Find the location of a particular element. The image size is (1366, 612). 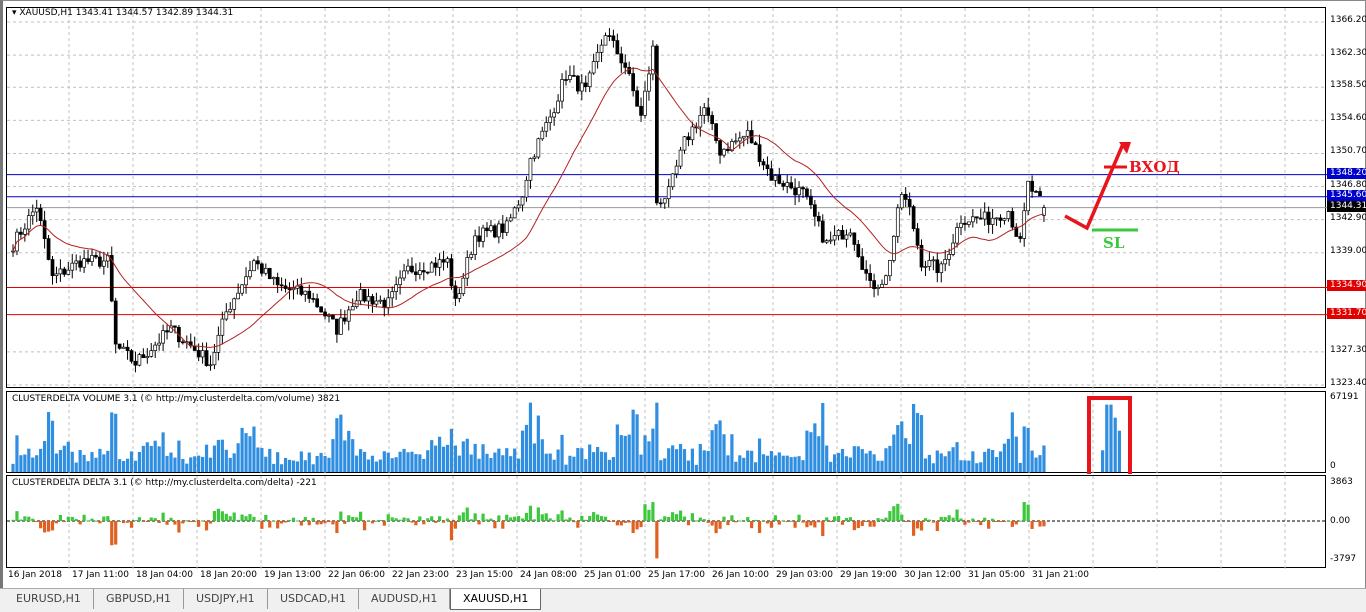

tab-xauusd-h1: XAUUSD,H1 is located at coordinates (496, 599).